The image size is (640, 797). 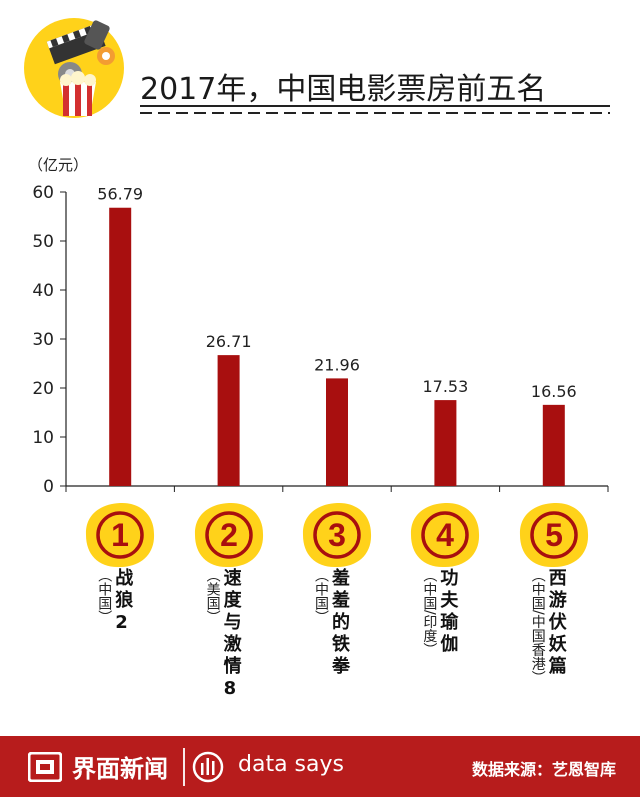 I want to click on category-name: 西游伏妖篇, so click(x=557, y=622).